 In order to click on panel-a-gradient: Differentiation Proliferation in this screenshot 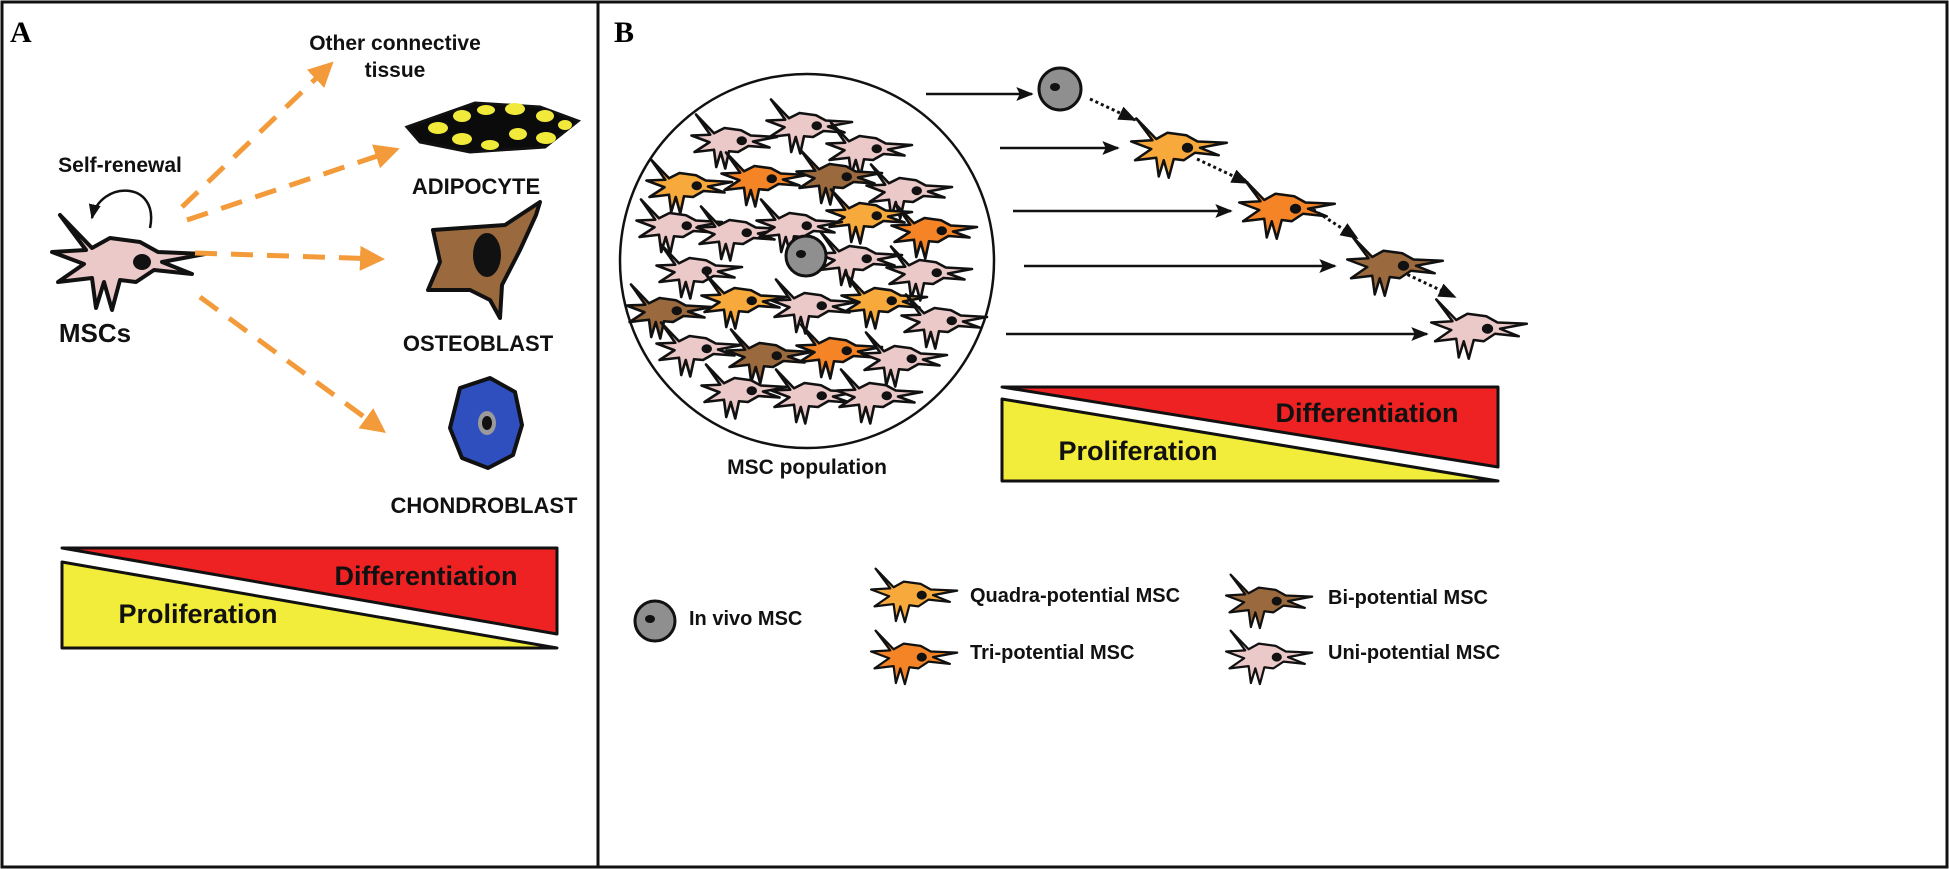, I will do `click(309, 598)`.